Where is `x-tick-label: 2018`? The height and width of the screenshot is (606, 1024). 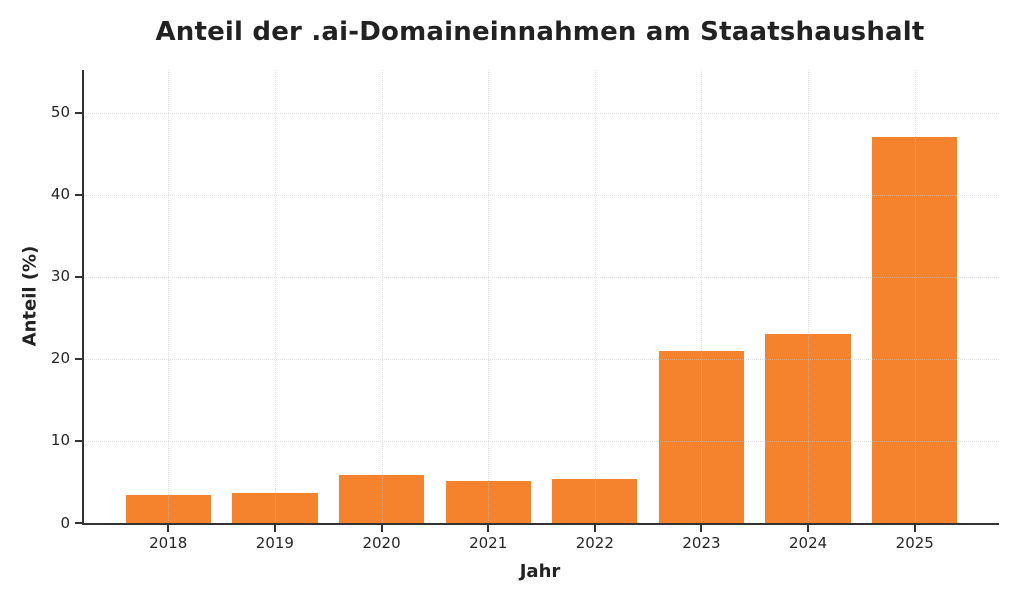 x-tick-label: 2018 is located at coordinates (168, 543).